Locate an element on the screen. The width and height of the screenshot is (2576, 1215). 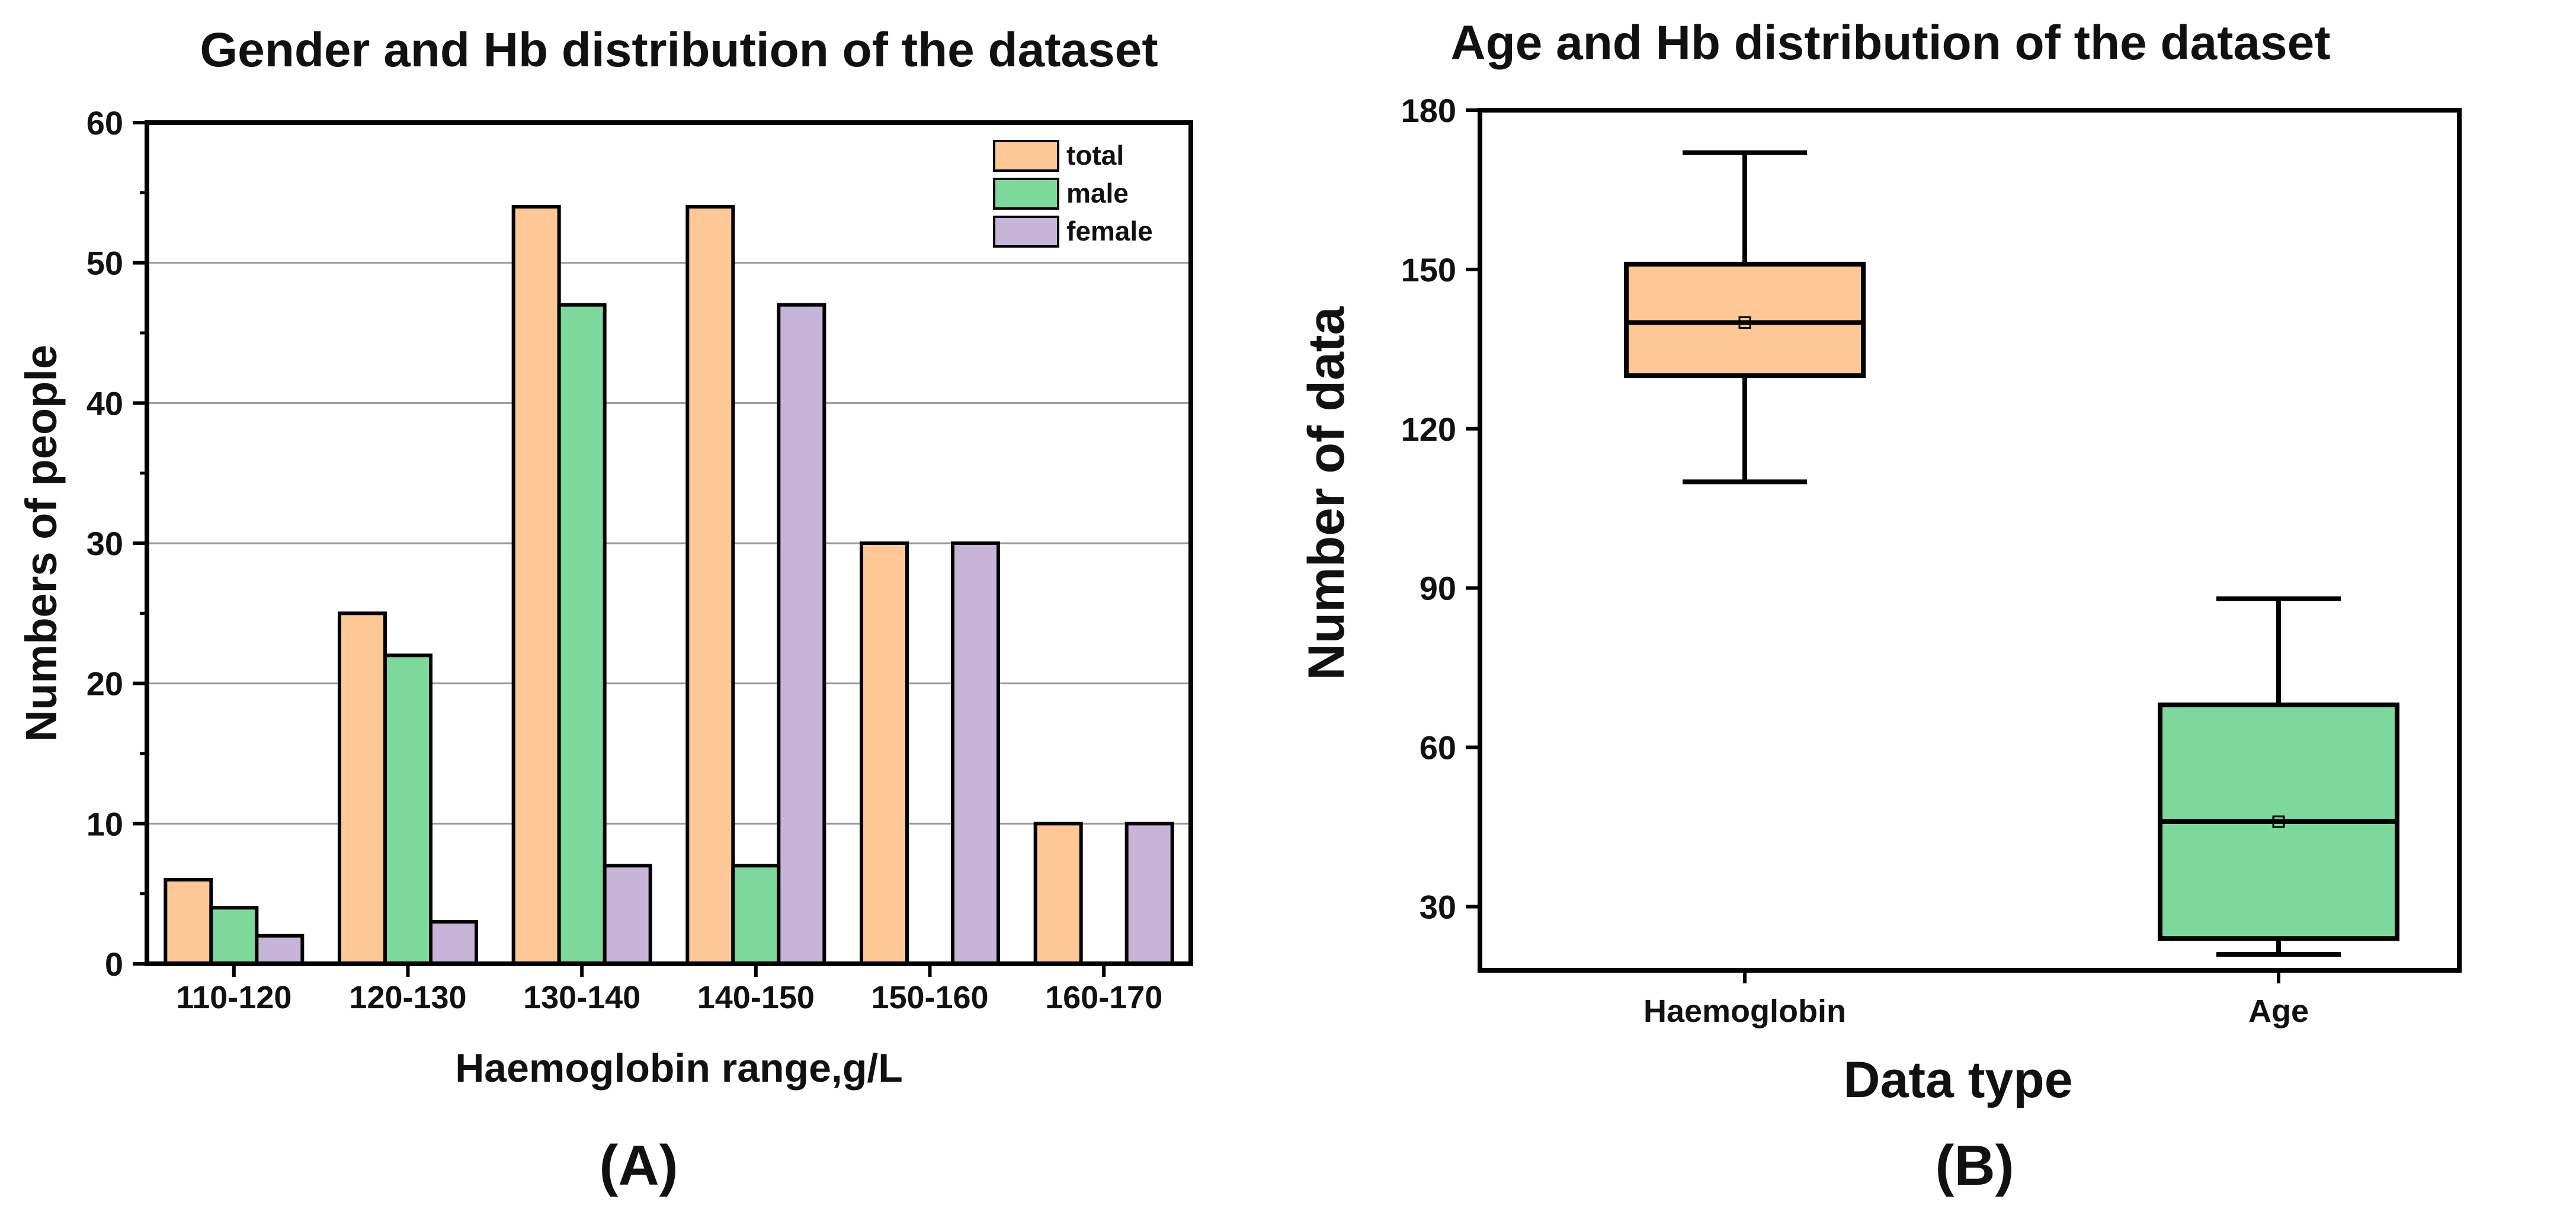
x-tick-label: 140-150 is located at coordinates (756, 997).